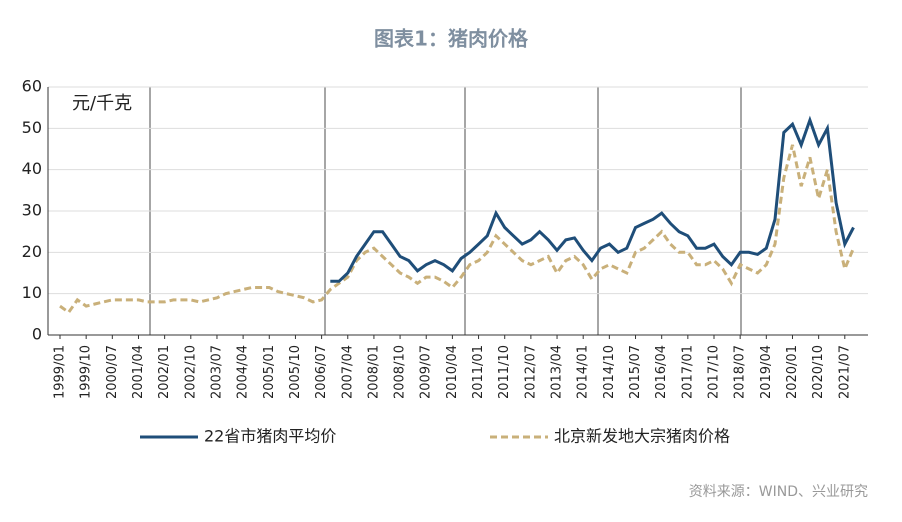 This screenshot has width=902, height=522. Describe the element at coordinates (530, 372) in the screenshot. I see `x-tick-label: 2012/07` at that location.